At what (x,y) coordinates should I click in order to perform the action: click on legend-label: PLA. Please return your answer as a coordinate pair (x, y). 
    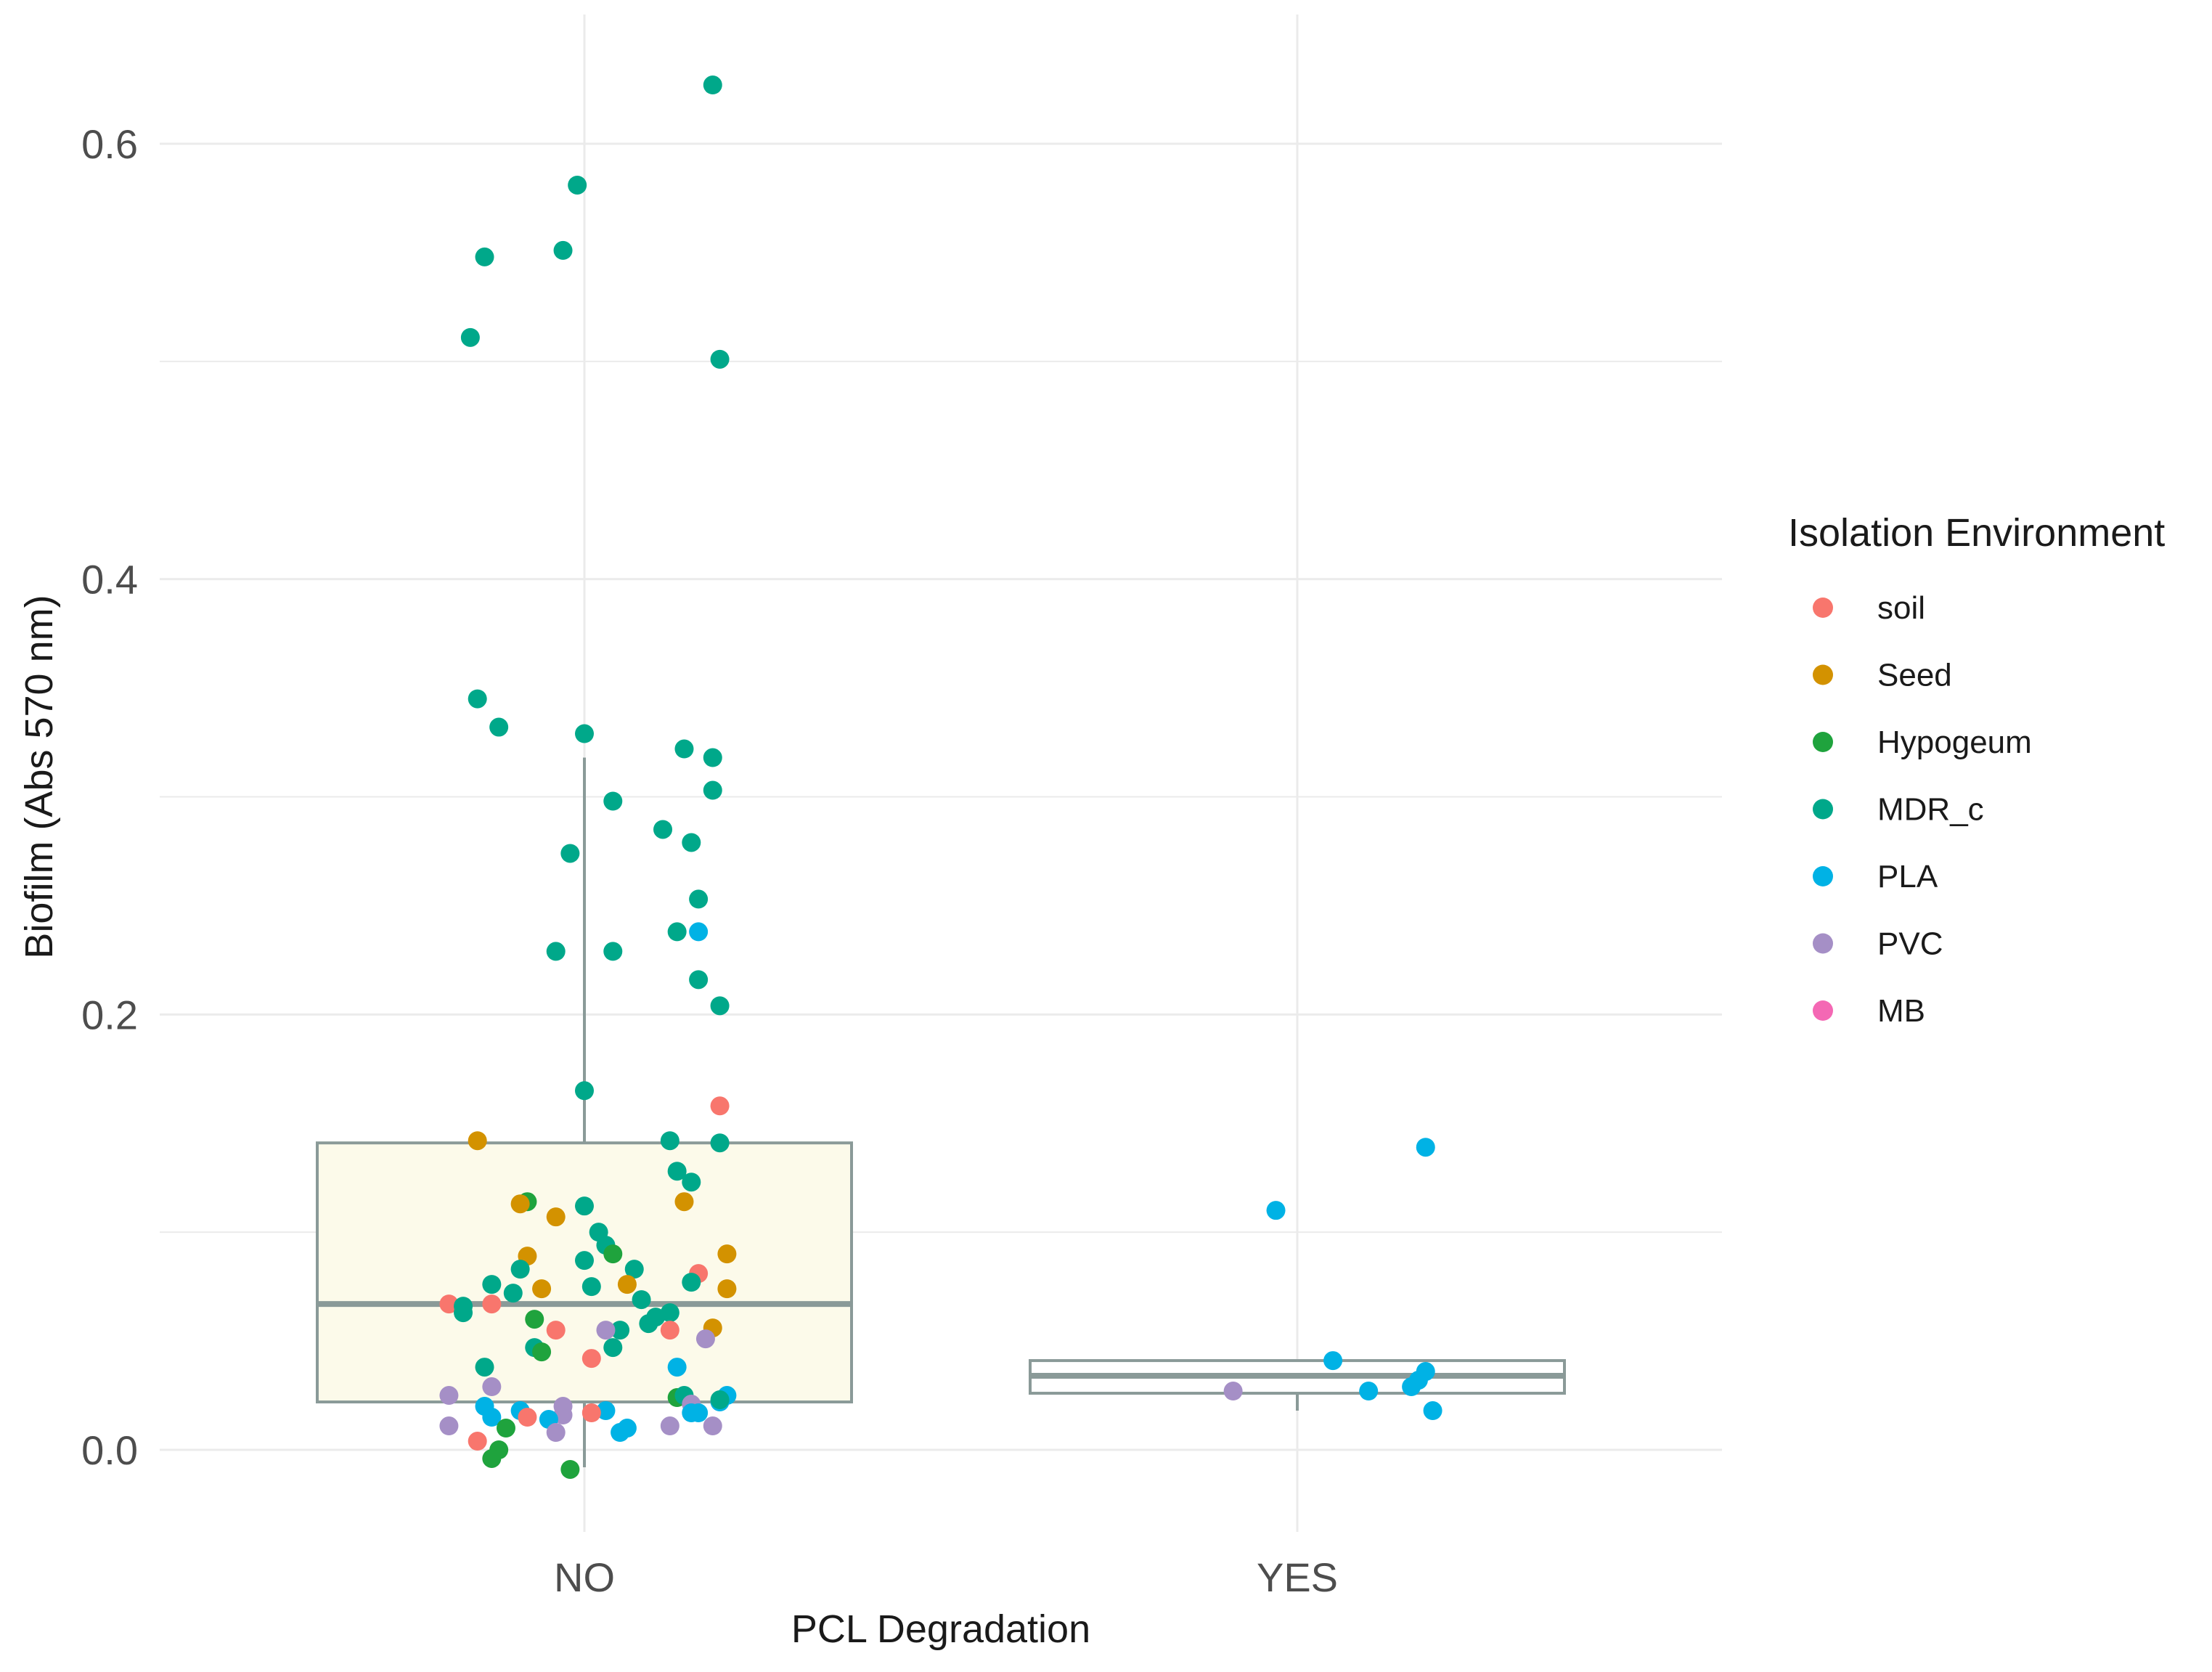
    Looking at the image, I should click on (1907, 876).